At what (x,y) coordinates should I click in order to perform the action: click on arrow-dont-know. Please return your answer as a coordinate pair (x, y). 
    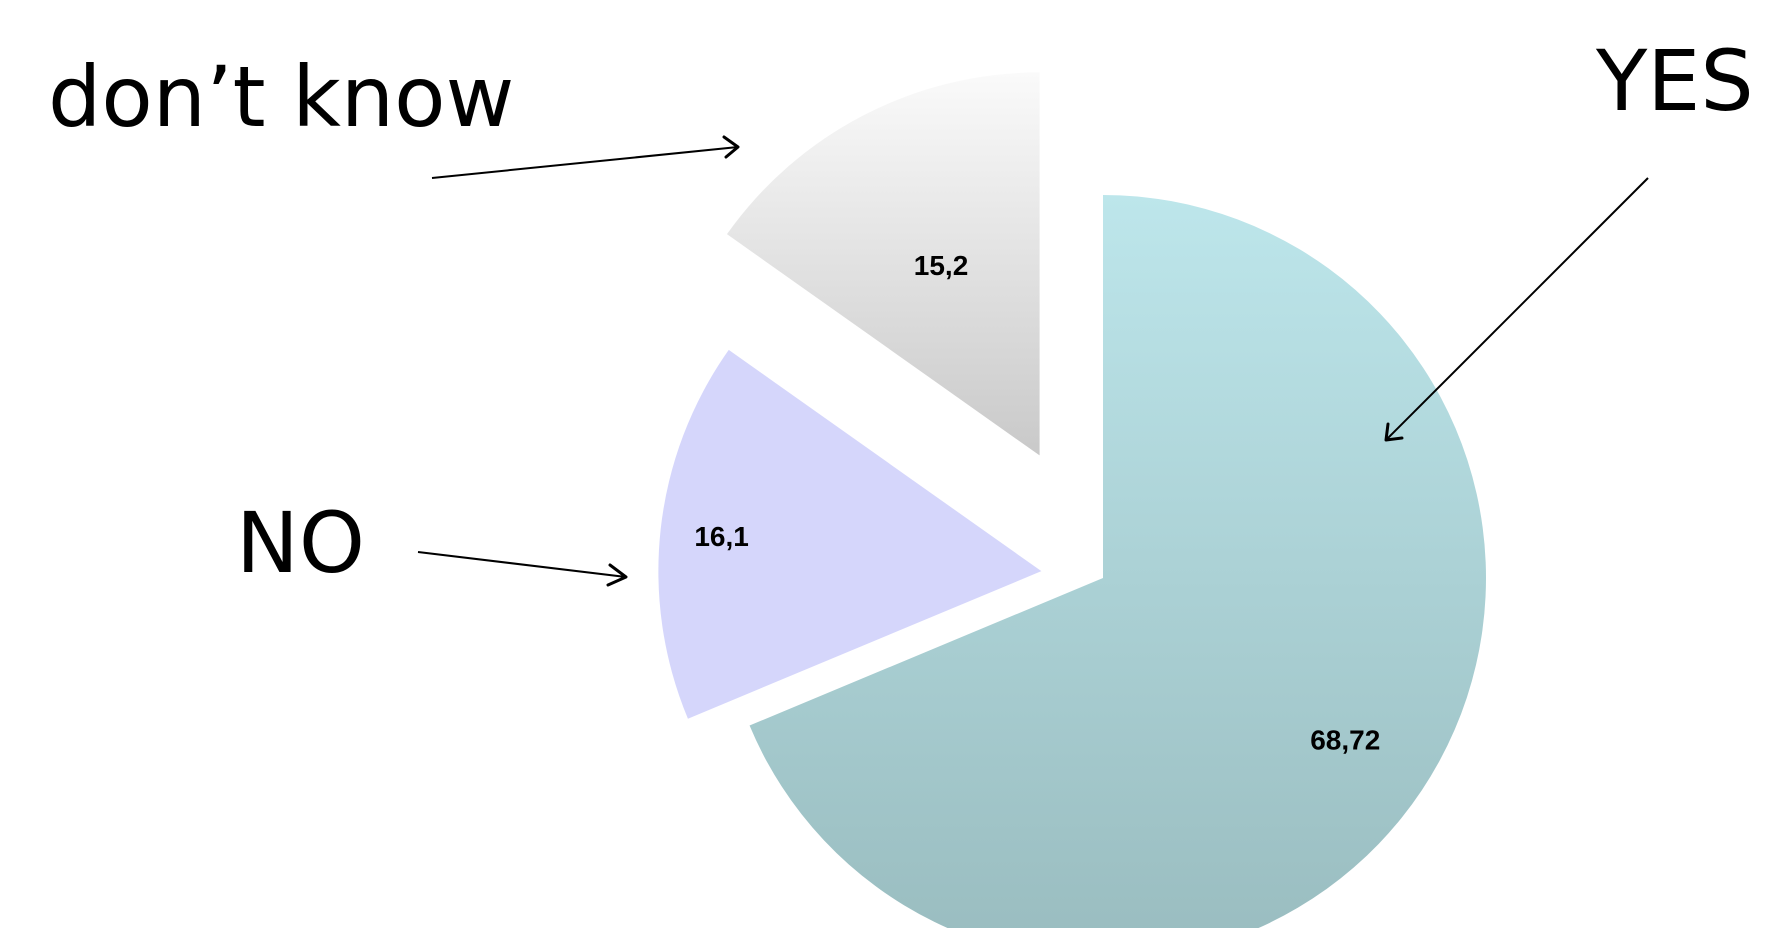
    Looking at the image, I should click on (585, 157).